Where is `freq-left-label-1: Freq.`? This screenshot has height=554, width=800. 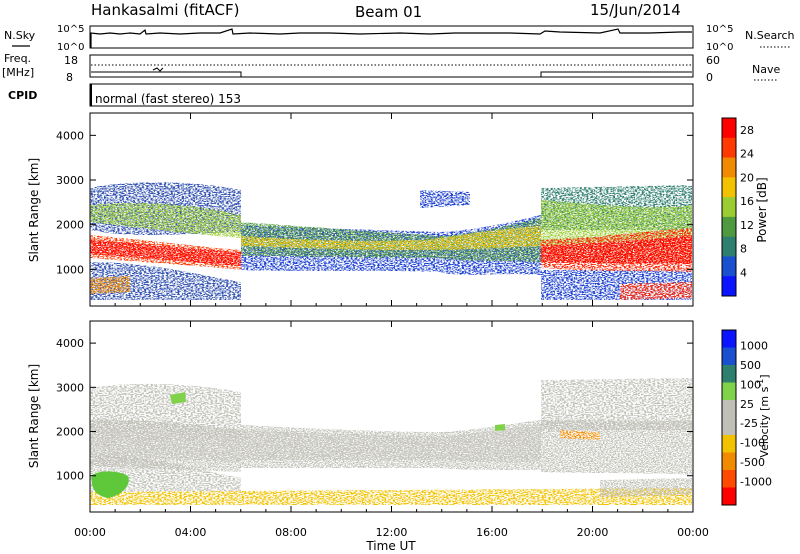
freq-left-label-1: Freq. is located at coordinates (17, 58).